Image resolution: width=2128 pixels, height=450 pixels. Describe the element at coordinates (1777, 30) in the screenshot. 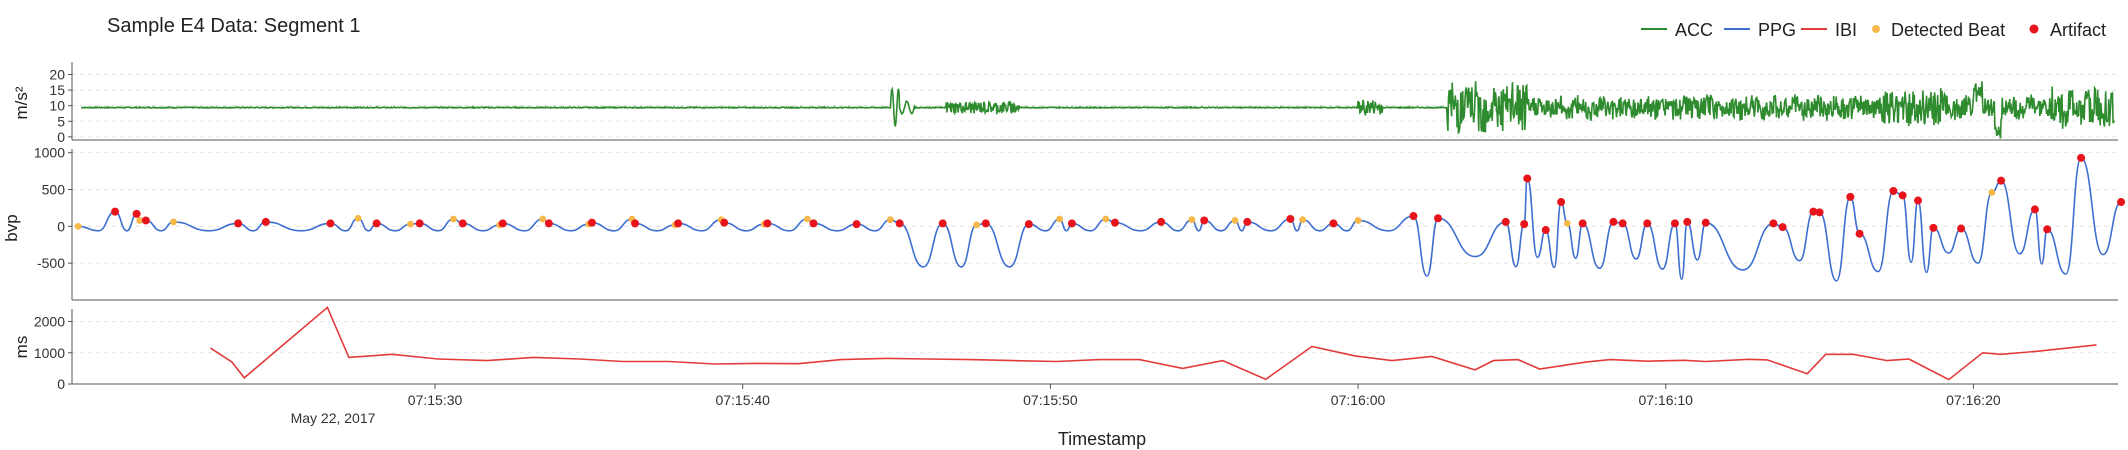

I see `legend-ppg-label: PPG` at that location.